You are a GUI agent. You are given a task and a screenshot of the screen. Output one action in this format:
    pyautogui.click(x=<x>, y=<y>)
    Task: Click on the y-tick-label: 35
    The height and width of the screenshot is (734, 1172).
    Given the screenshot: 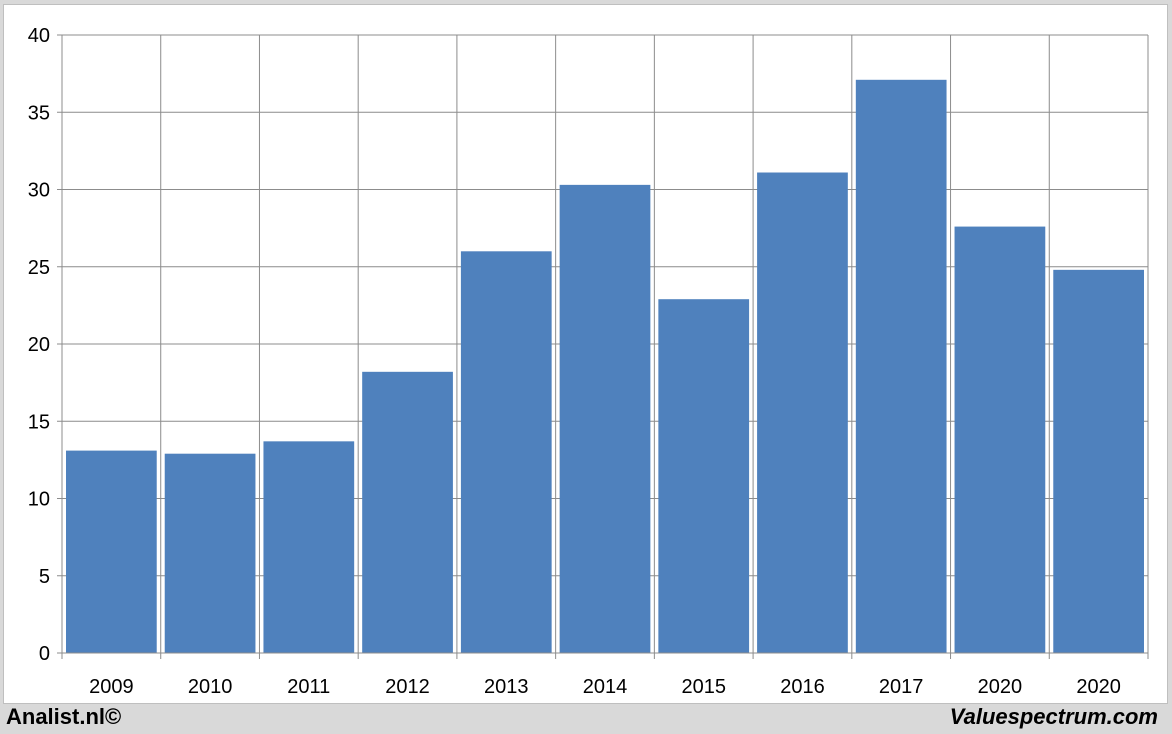 What is the action you would take?
    pyautogui.click(x=39, y=113)
    